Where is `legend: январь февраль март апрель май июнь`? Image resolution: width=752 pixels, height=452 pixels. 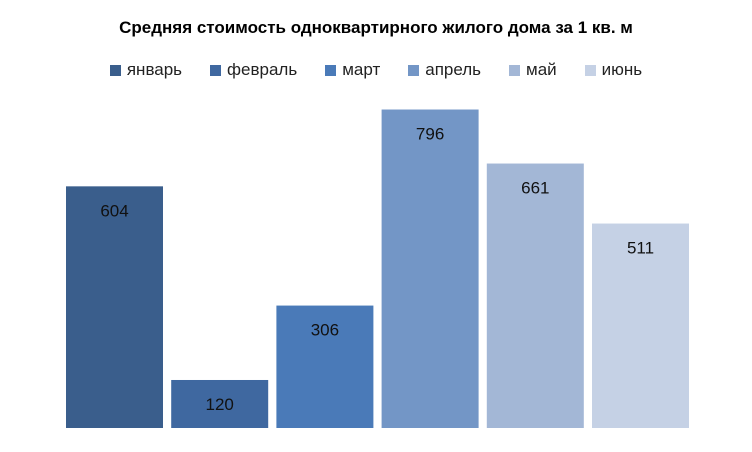
legend: январь февраль март апрель май июнь is located at coordinates (376, 70).